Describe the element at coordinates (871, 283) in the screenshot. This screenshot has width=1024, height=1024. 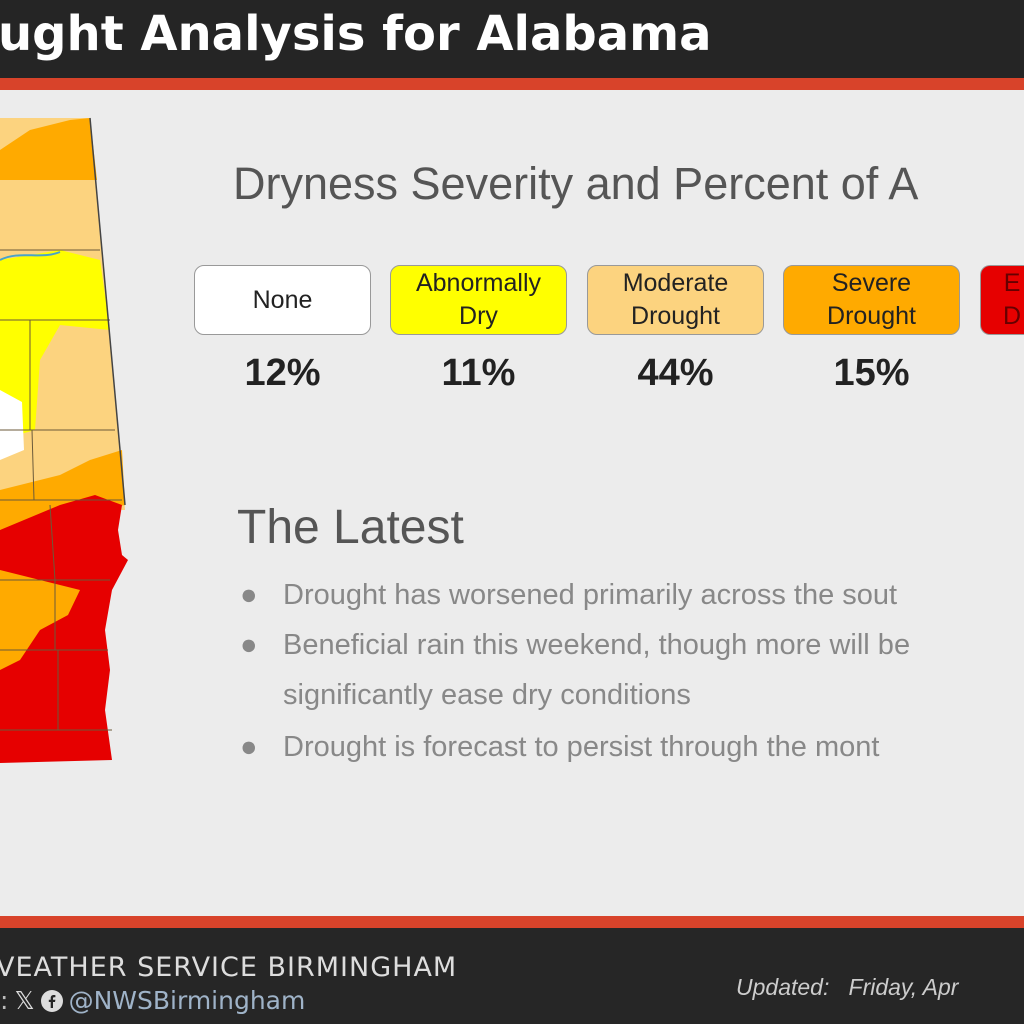
I see `legend-label: Severe` at that location.